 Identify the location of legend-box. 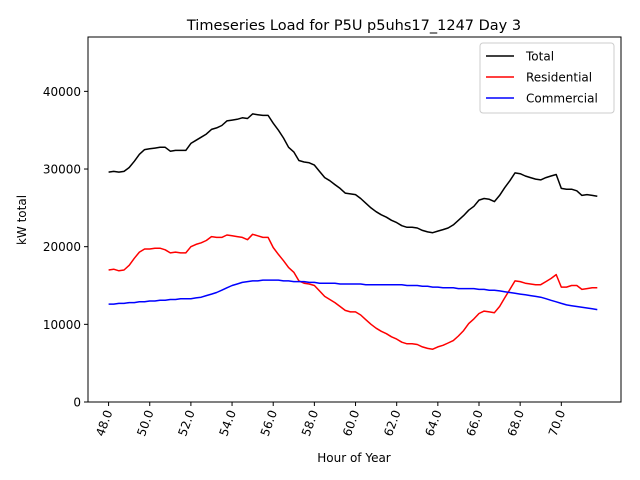
(547, 78).